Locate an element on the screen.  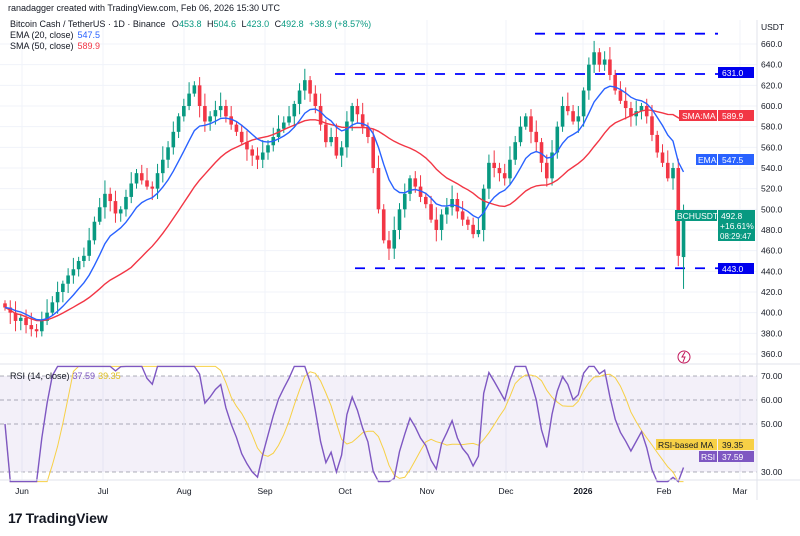
price-tick-label: 560.0 is located at coordinates (772, 147).